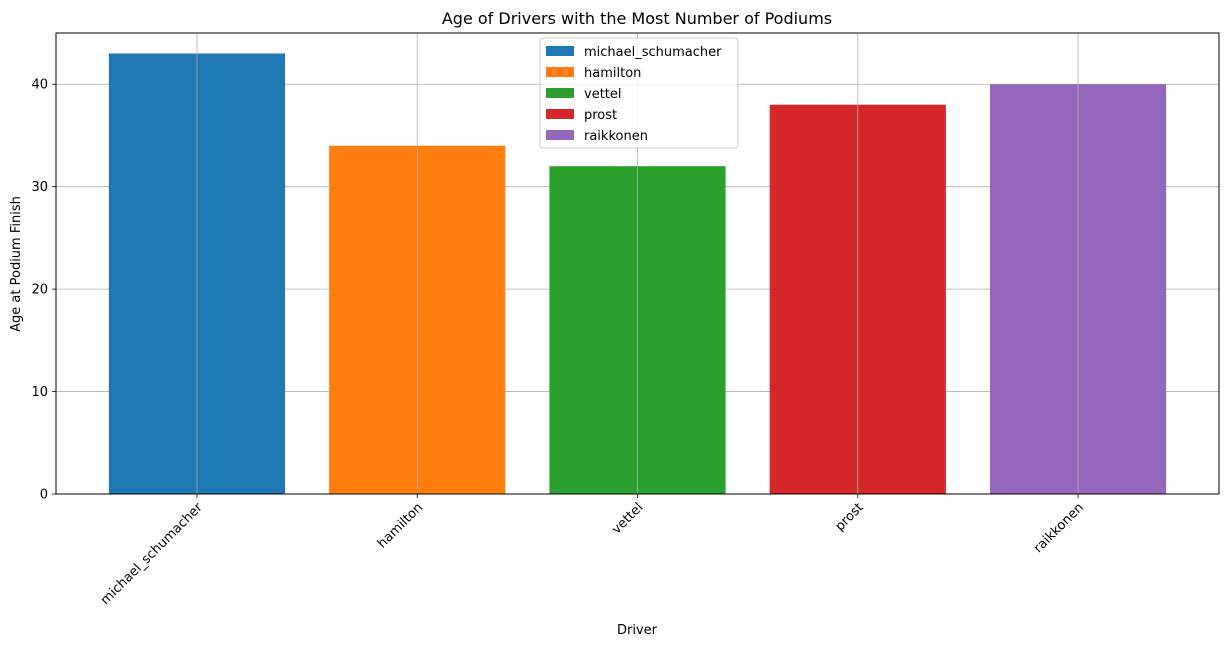 The width and height of the screenshot is (1229, 647). I want to click on y-axis-ticks: 0 10 20 30 40, so click(43, 290).